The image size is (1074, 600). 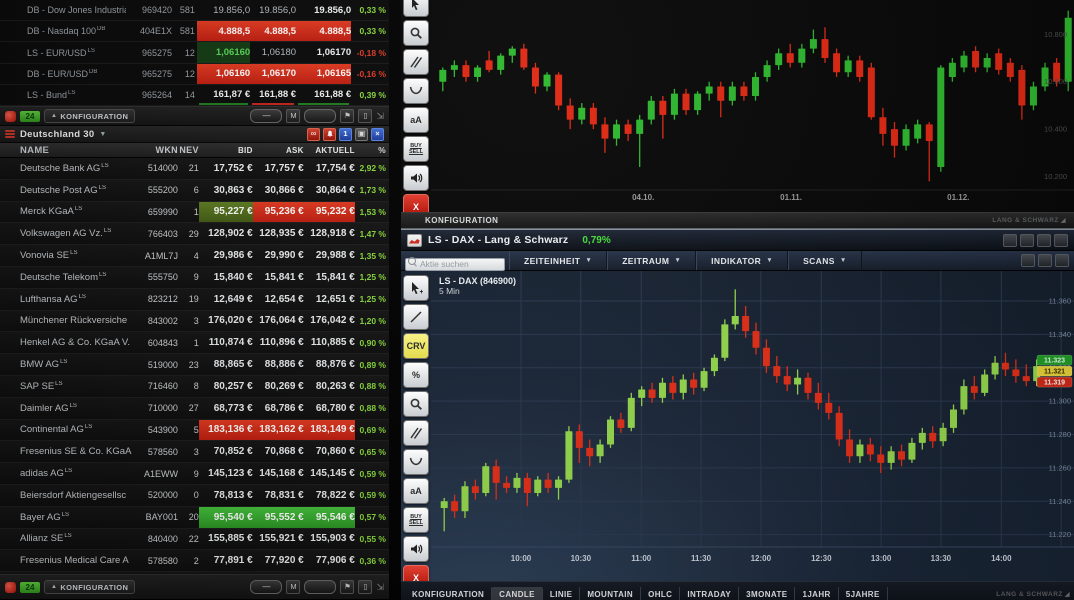 I want to click on charttype-linie: LINIE, so click(x=562, y=593).